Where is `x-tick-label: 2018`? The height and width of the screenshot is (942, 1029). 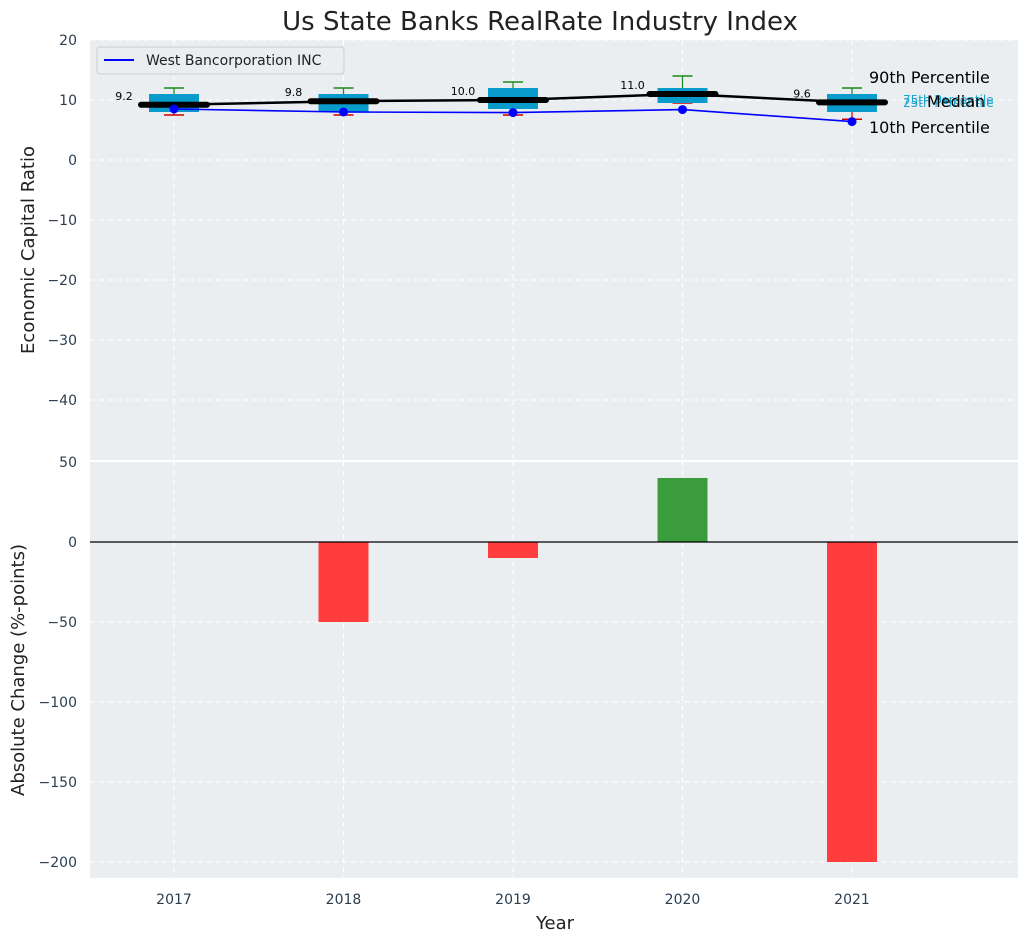 x-tick-label: 2018 is located at coordinates (344, 900).